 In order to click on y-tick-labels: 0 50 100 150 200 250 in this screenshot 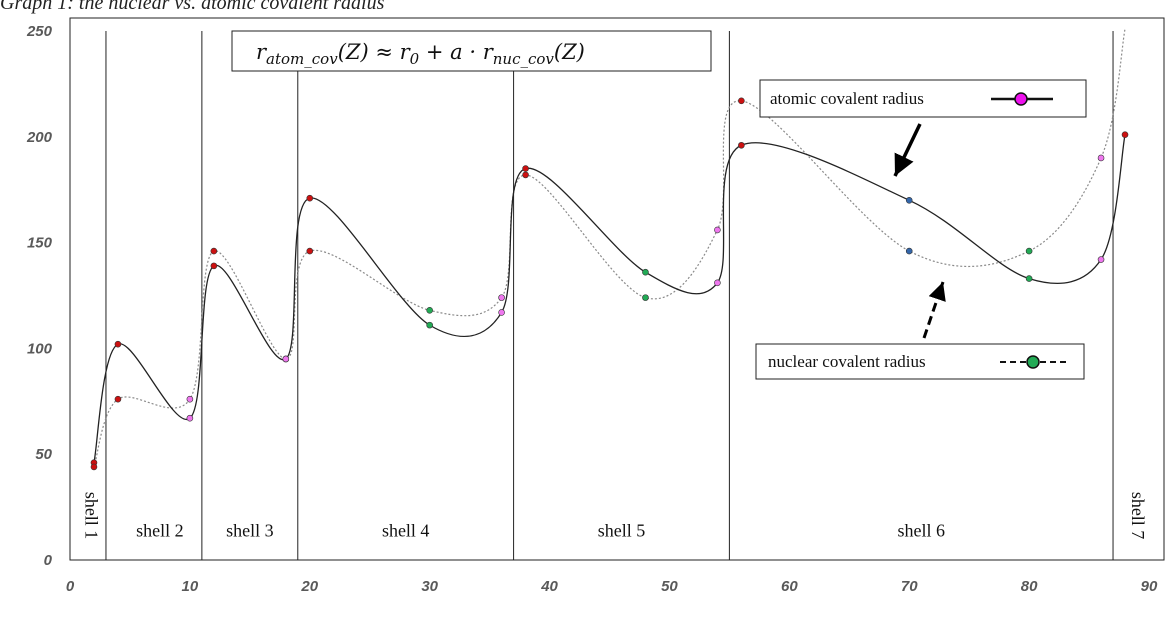, I will do `click(39, 296)`.